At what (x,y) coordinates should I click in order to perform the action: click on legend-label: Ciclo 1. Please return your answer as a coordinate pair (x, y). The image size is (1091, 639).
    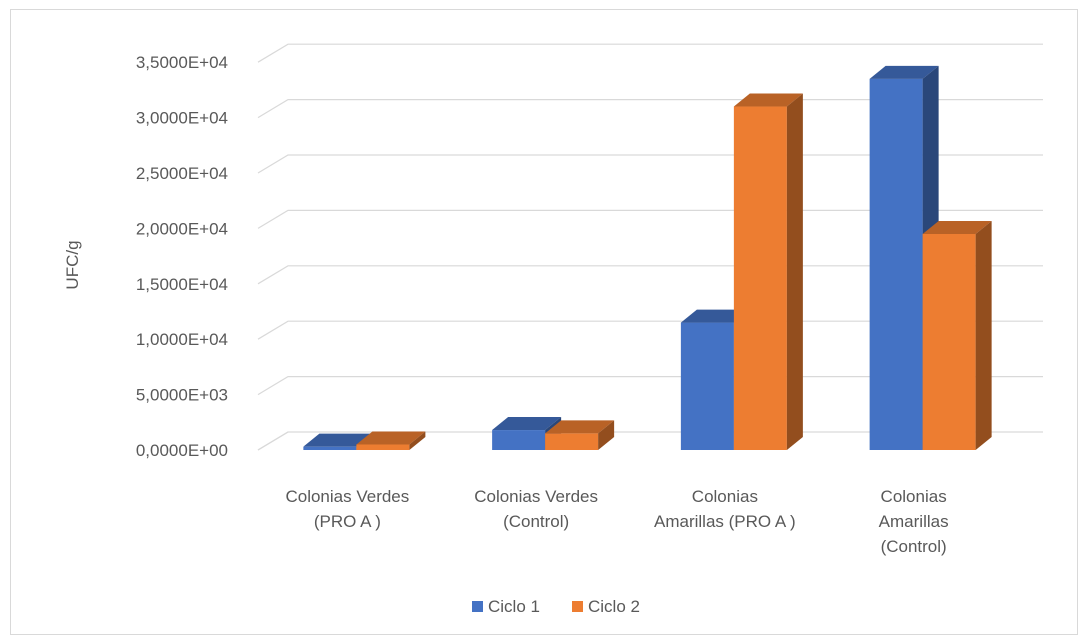
    Looking at the image, I should click on (514, 606).